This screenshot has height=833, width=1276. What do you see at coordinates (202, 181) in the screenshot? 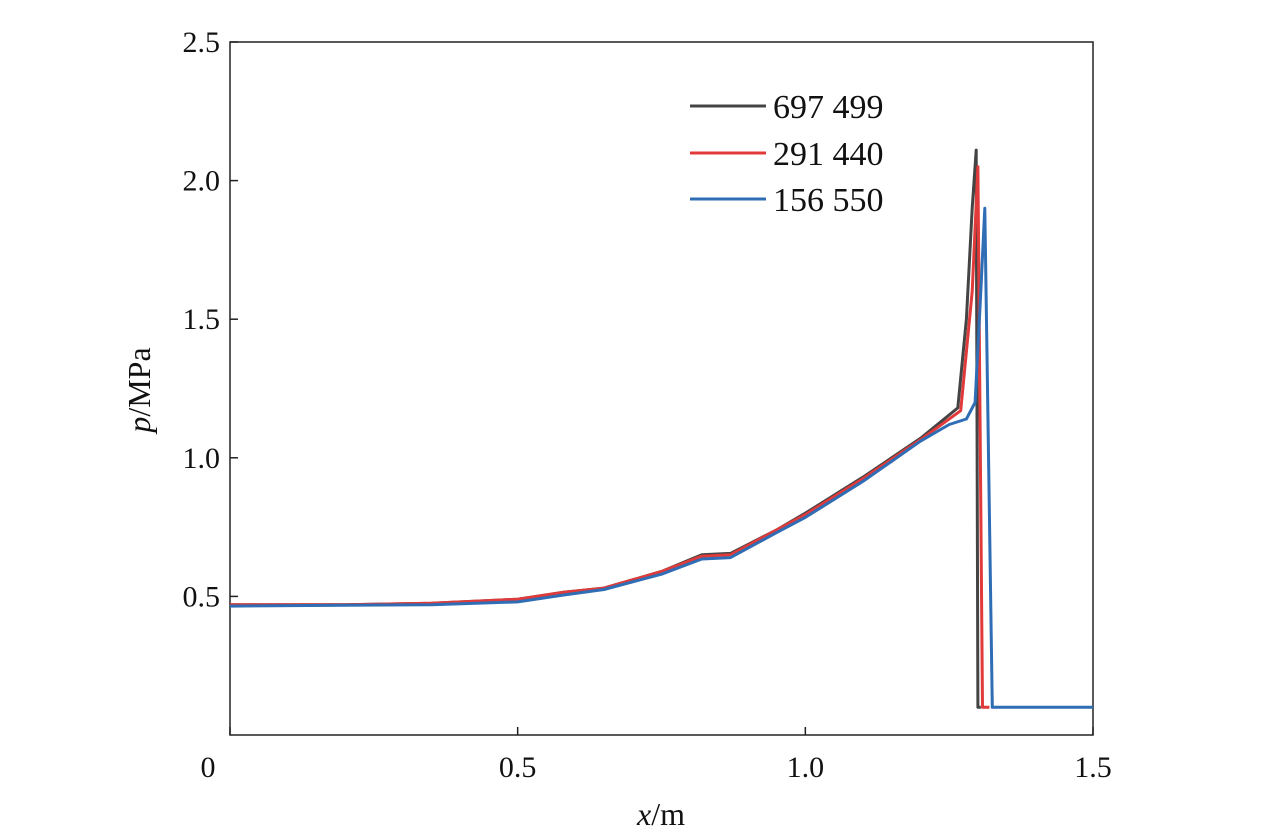
I see `y-tick-label: 2.0` at bounding box center [202, 181].